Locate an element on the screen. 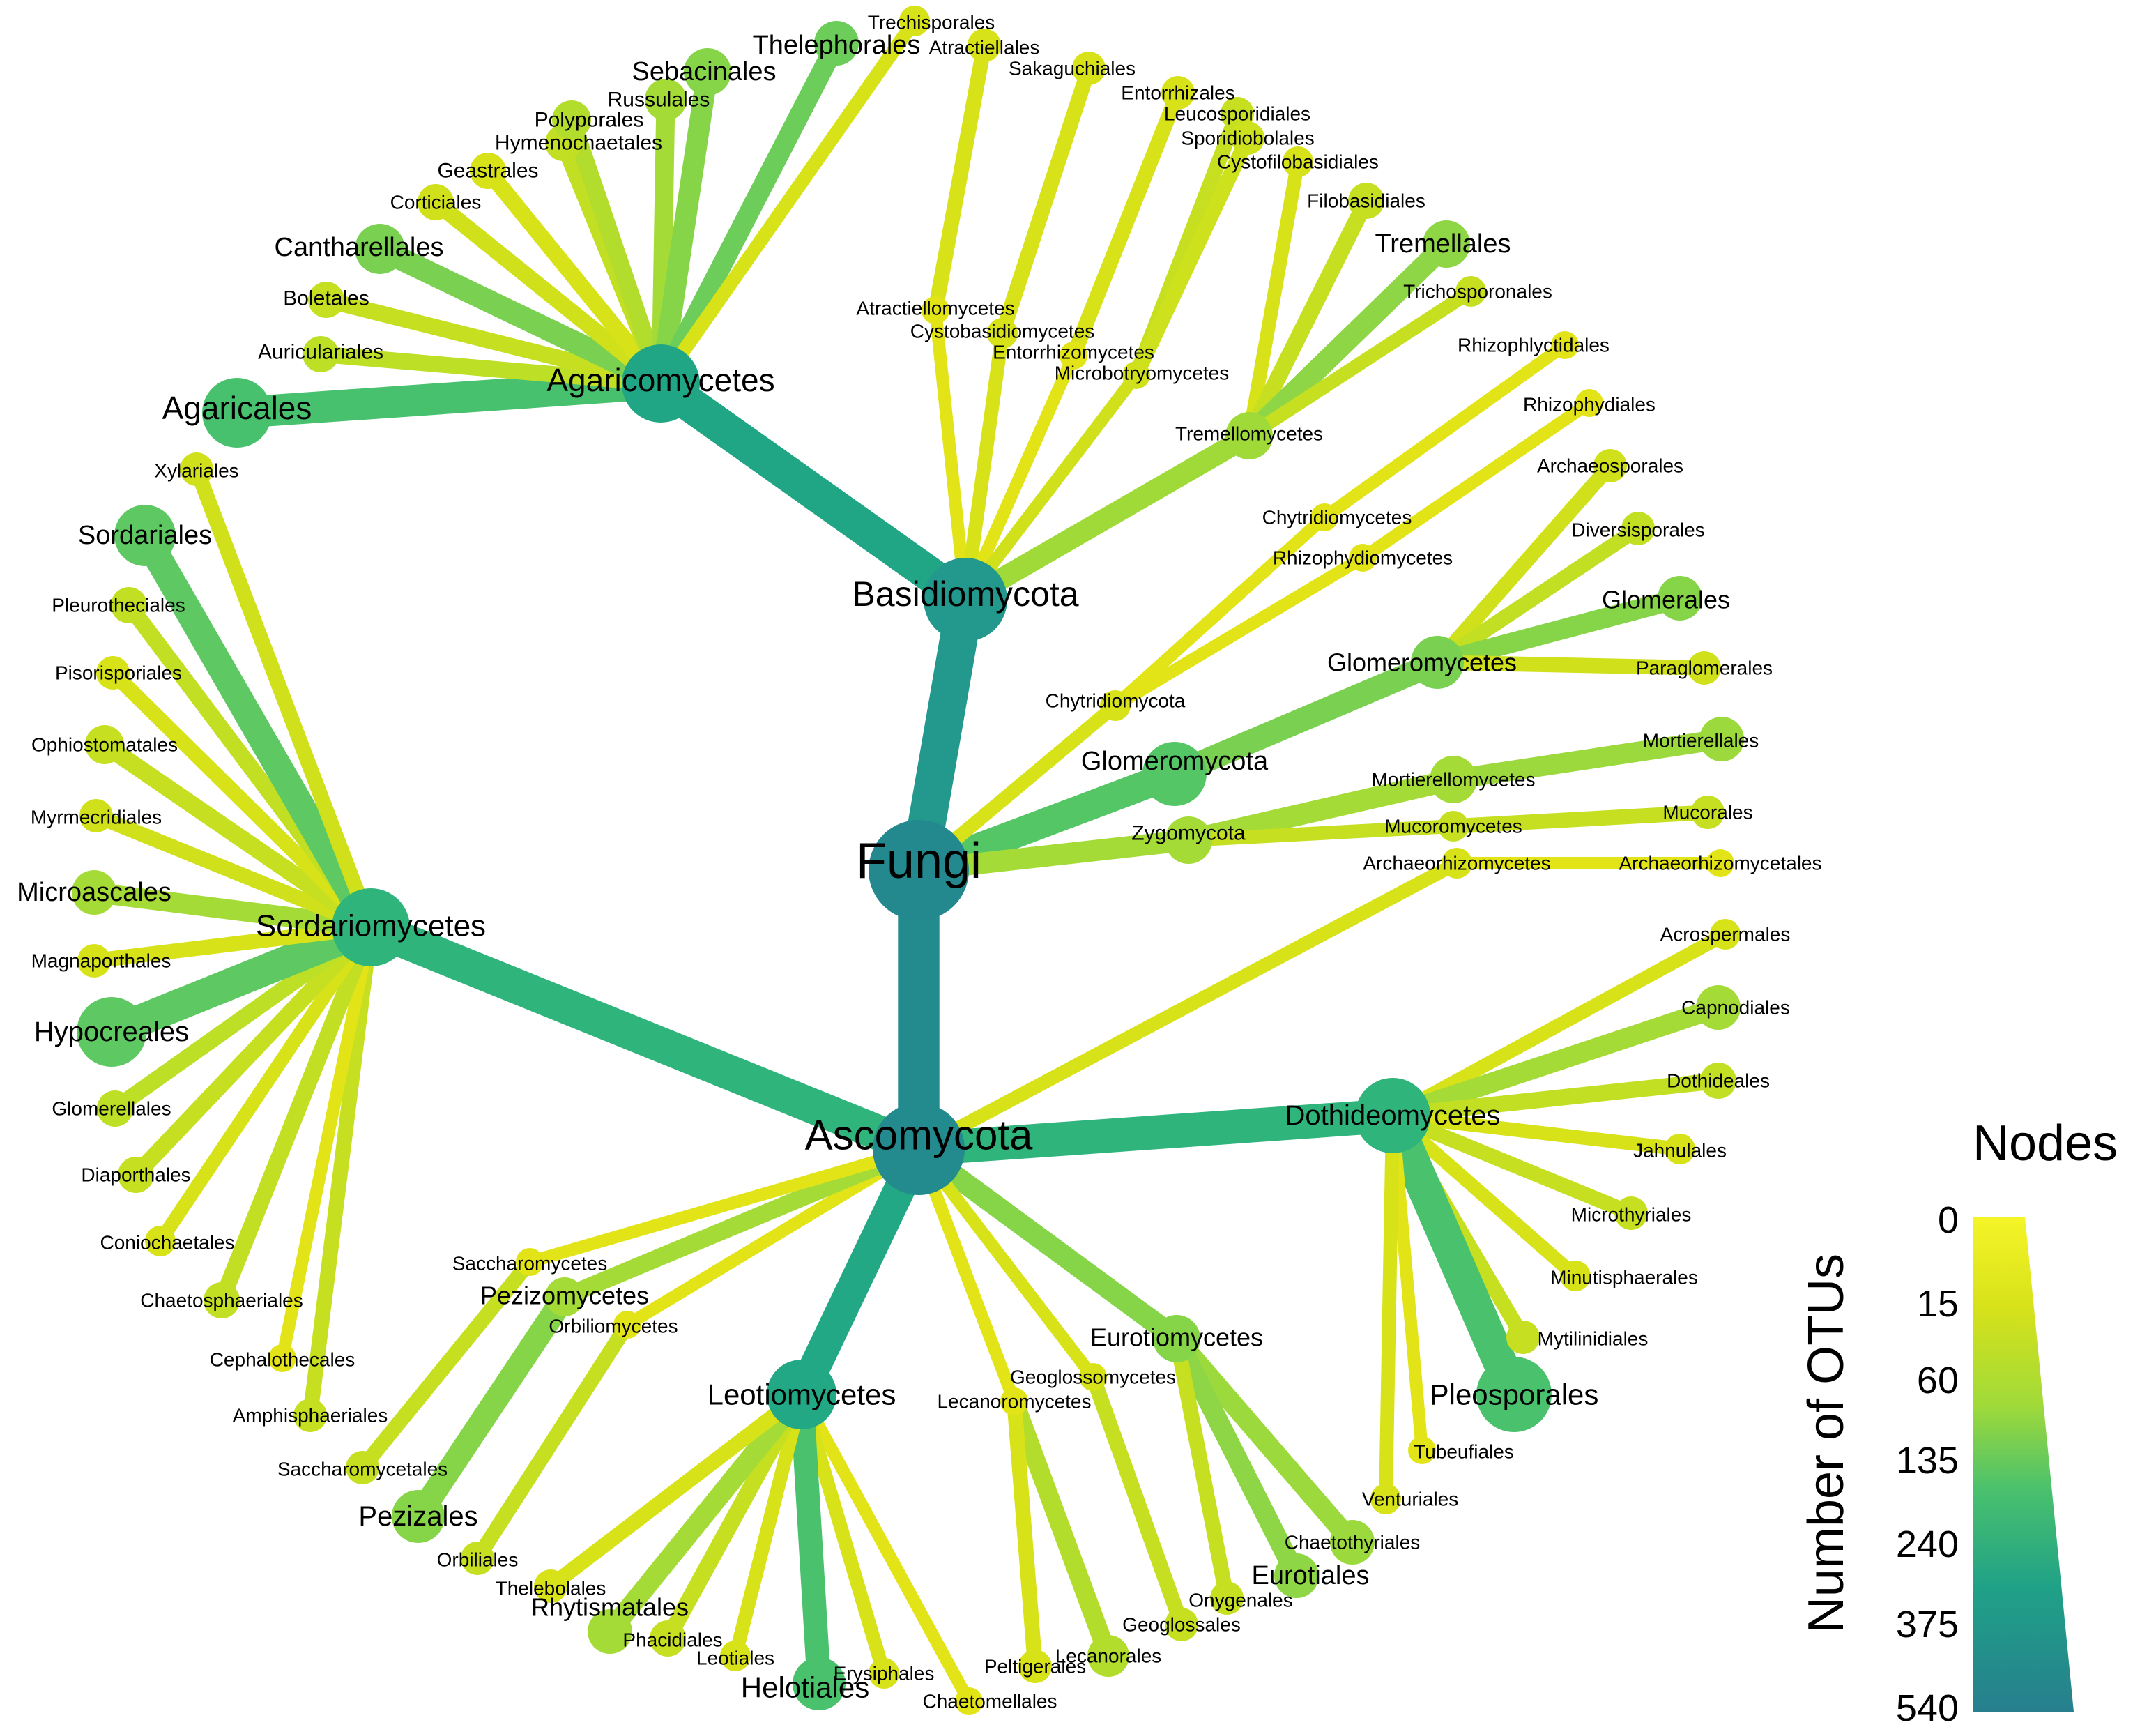 This screenshot has width=2156, height=1734. label-mucorales: Mucorales is located at coordinates (1707, 812).